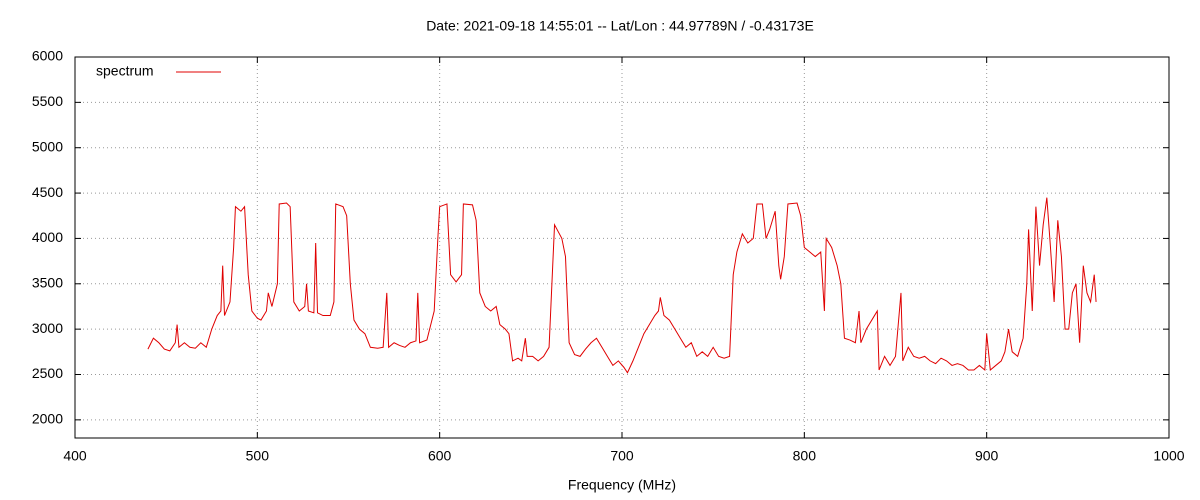  What do you see at coordinates (805, 456) in the screenshot?
I see `x-tick-label: 800` at bounding box center [805, 456].